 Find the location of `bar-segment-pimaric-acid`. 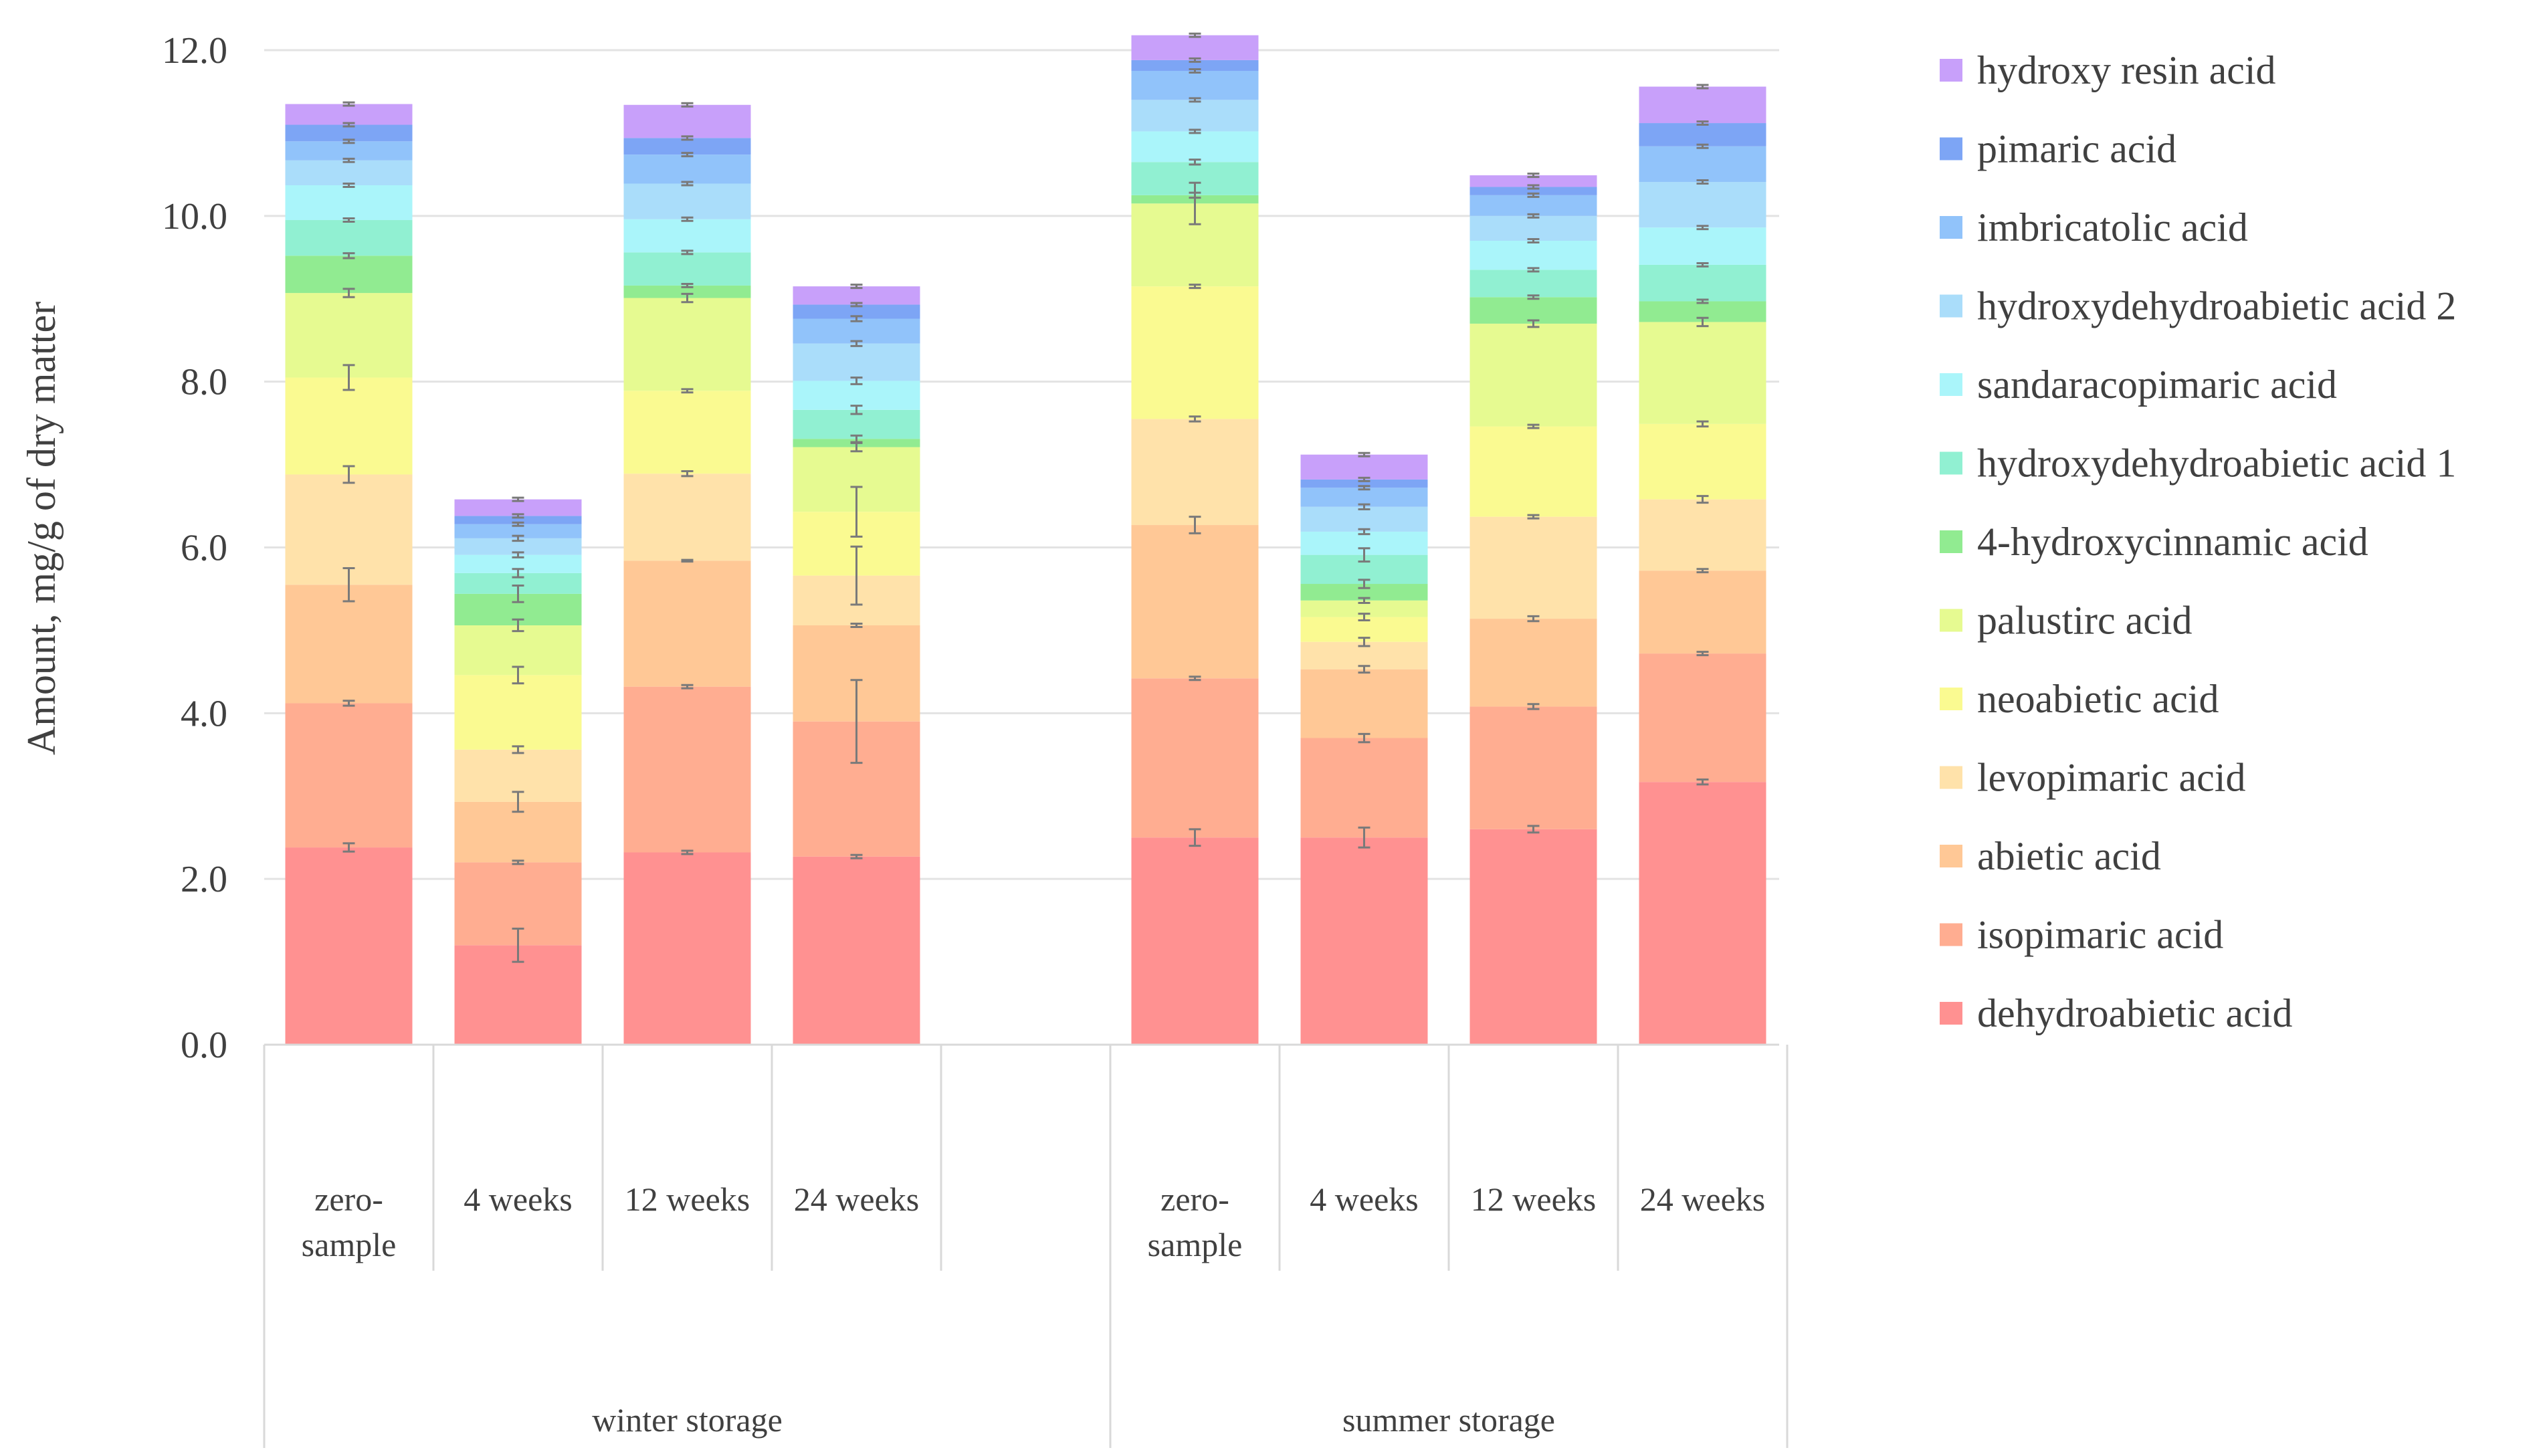

bar-segment-pimaric-acid is located at coordinates (1195, 65).